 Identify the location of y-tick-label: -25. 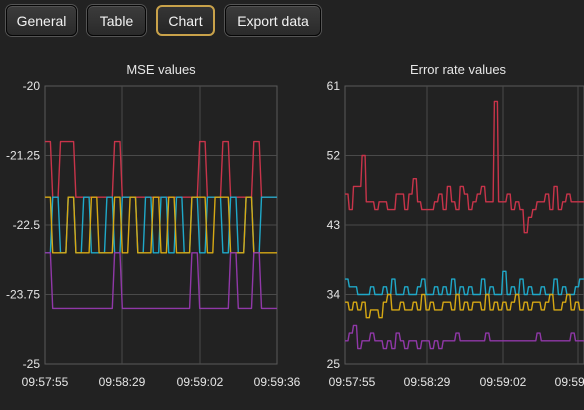
(32, 364).